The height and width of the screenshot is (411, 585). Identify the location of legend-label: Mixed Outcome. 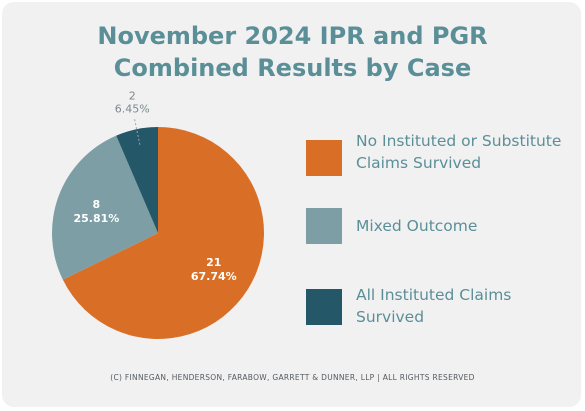
(470, 226).